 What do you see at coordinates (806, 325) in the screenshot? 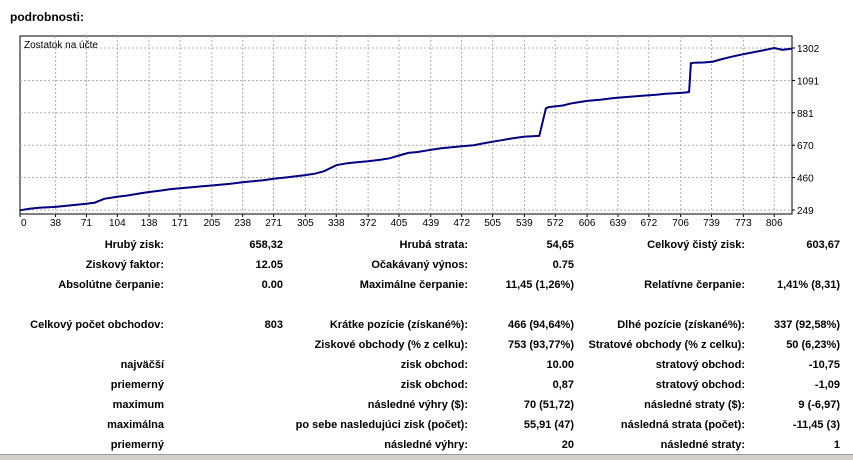
I see `stat-value: 337 (92,58%)` at bounding box center [806, 325].